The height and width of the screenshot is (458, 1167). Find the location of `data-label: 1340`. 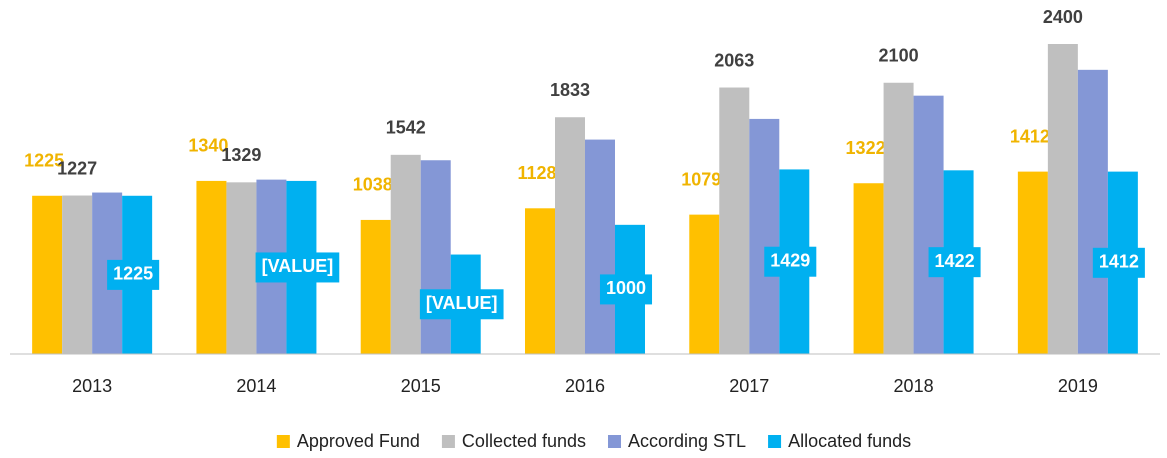

data-label: 1340 is located at coordinates (208, 146).